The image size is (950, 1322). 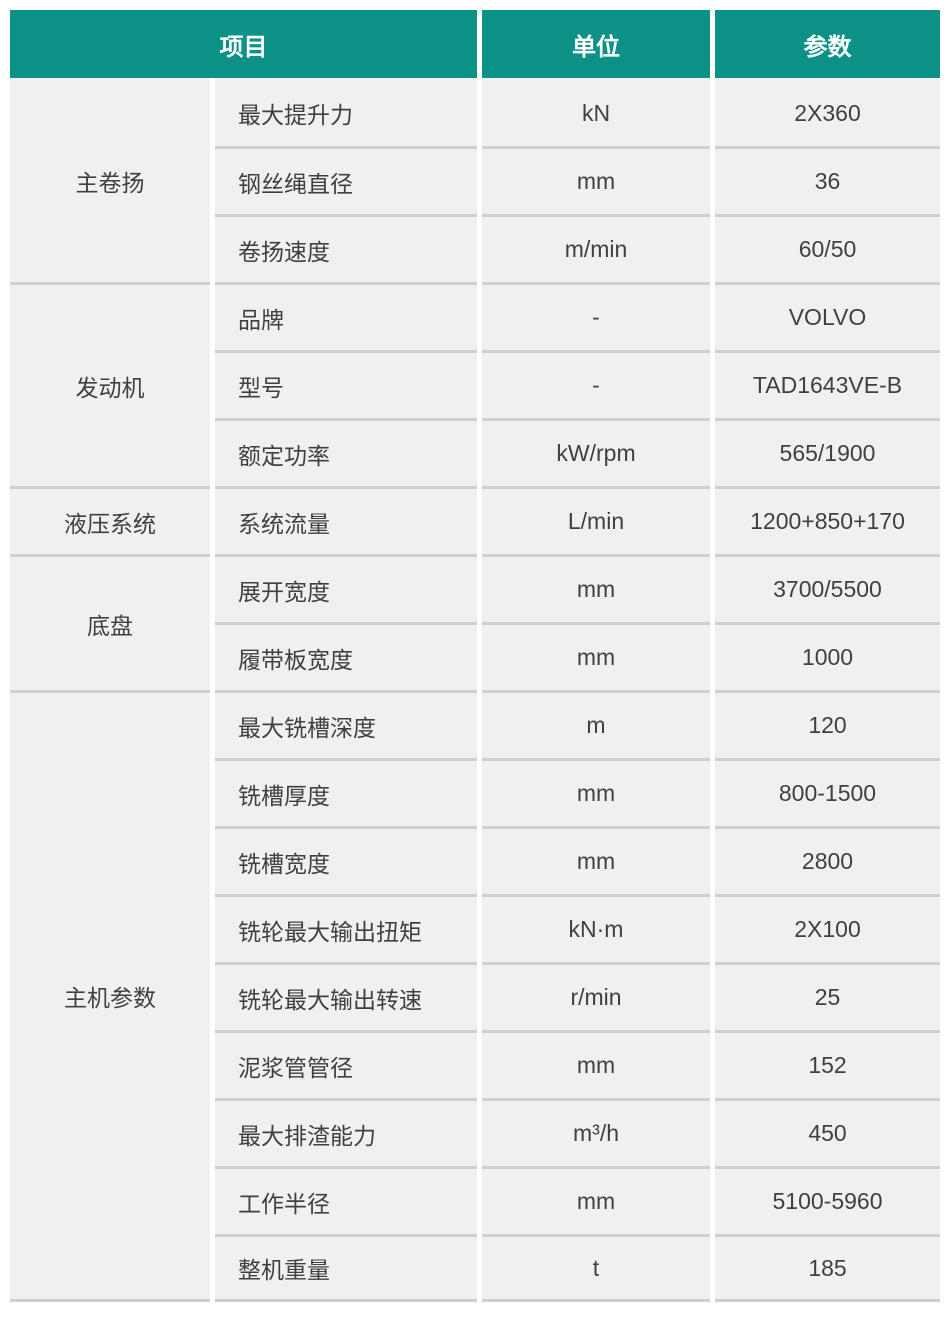 What do you see at coordinates (110, 520) in the screenshot?
I see `group-cell: 液压系统` at bounding box center [110, 520].